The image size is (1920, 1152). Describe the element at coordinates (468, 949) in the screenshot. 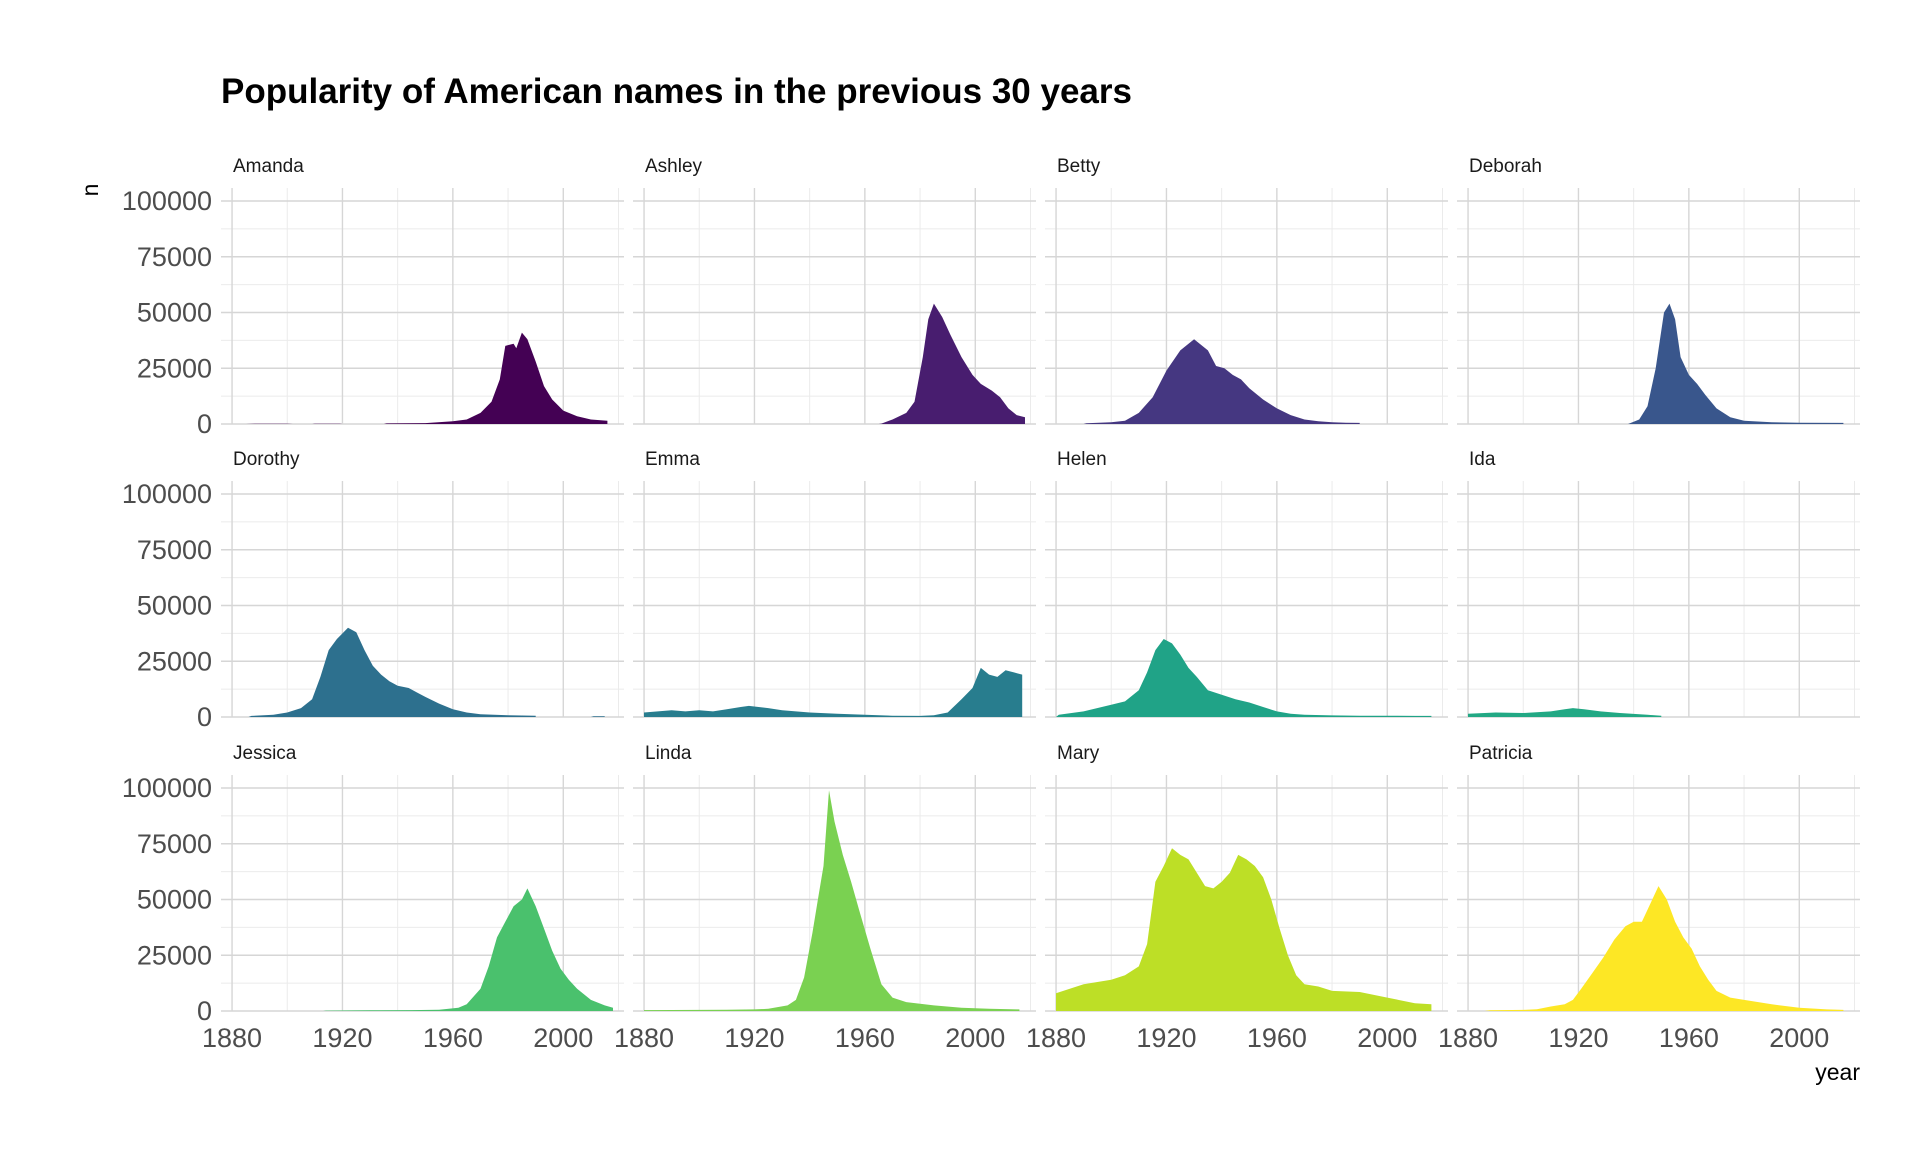

I see `area-series-jessica` at that location.